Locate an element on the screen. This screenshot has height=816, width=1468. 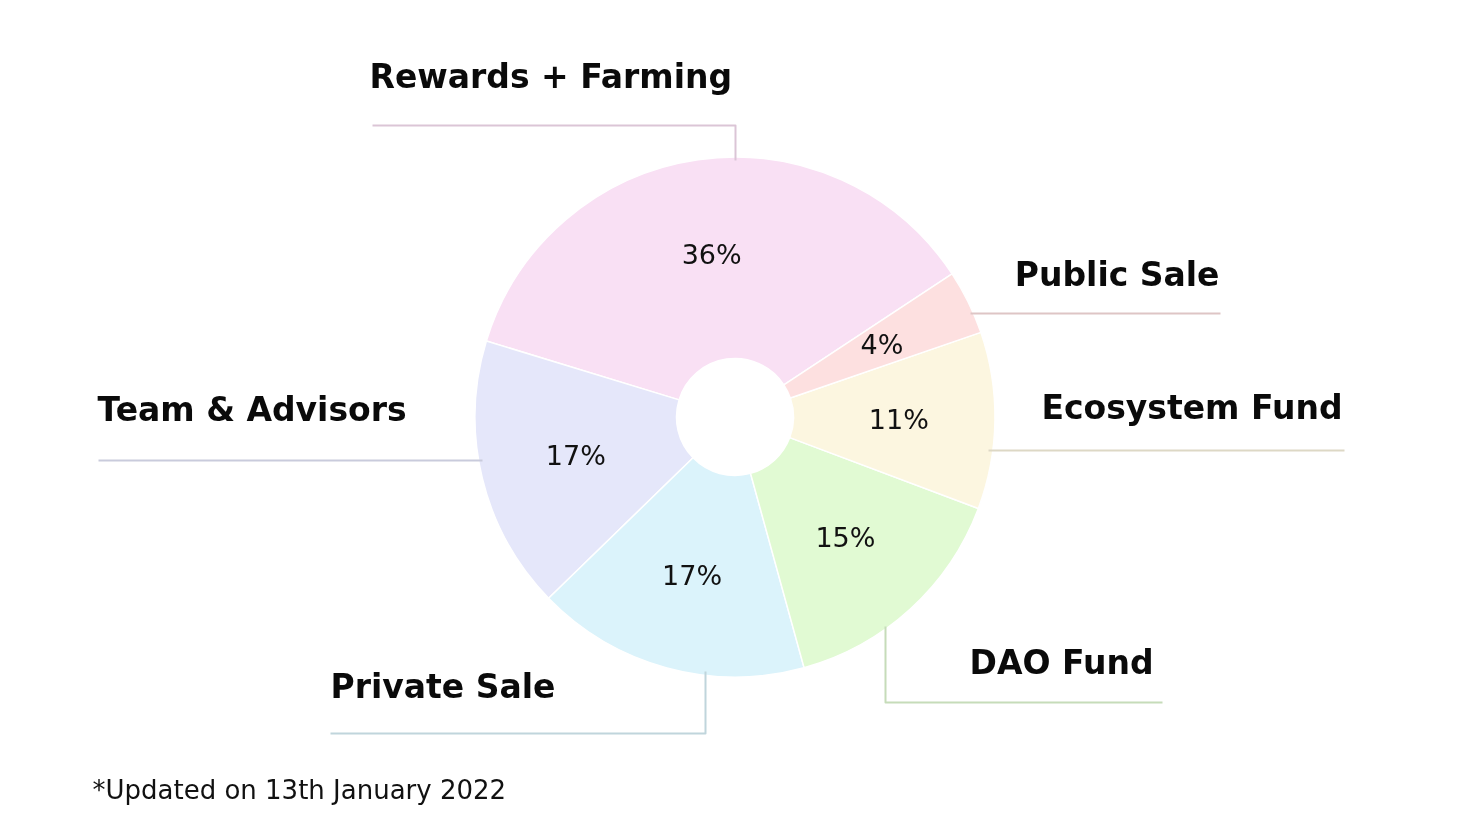
slice-label: Ecosystem Fund is located at coordinates (1192, 407).